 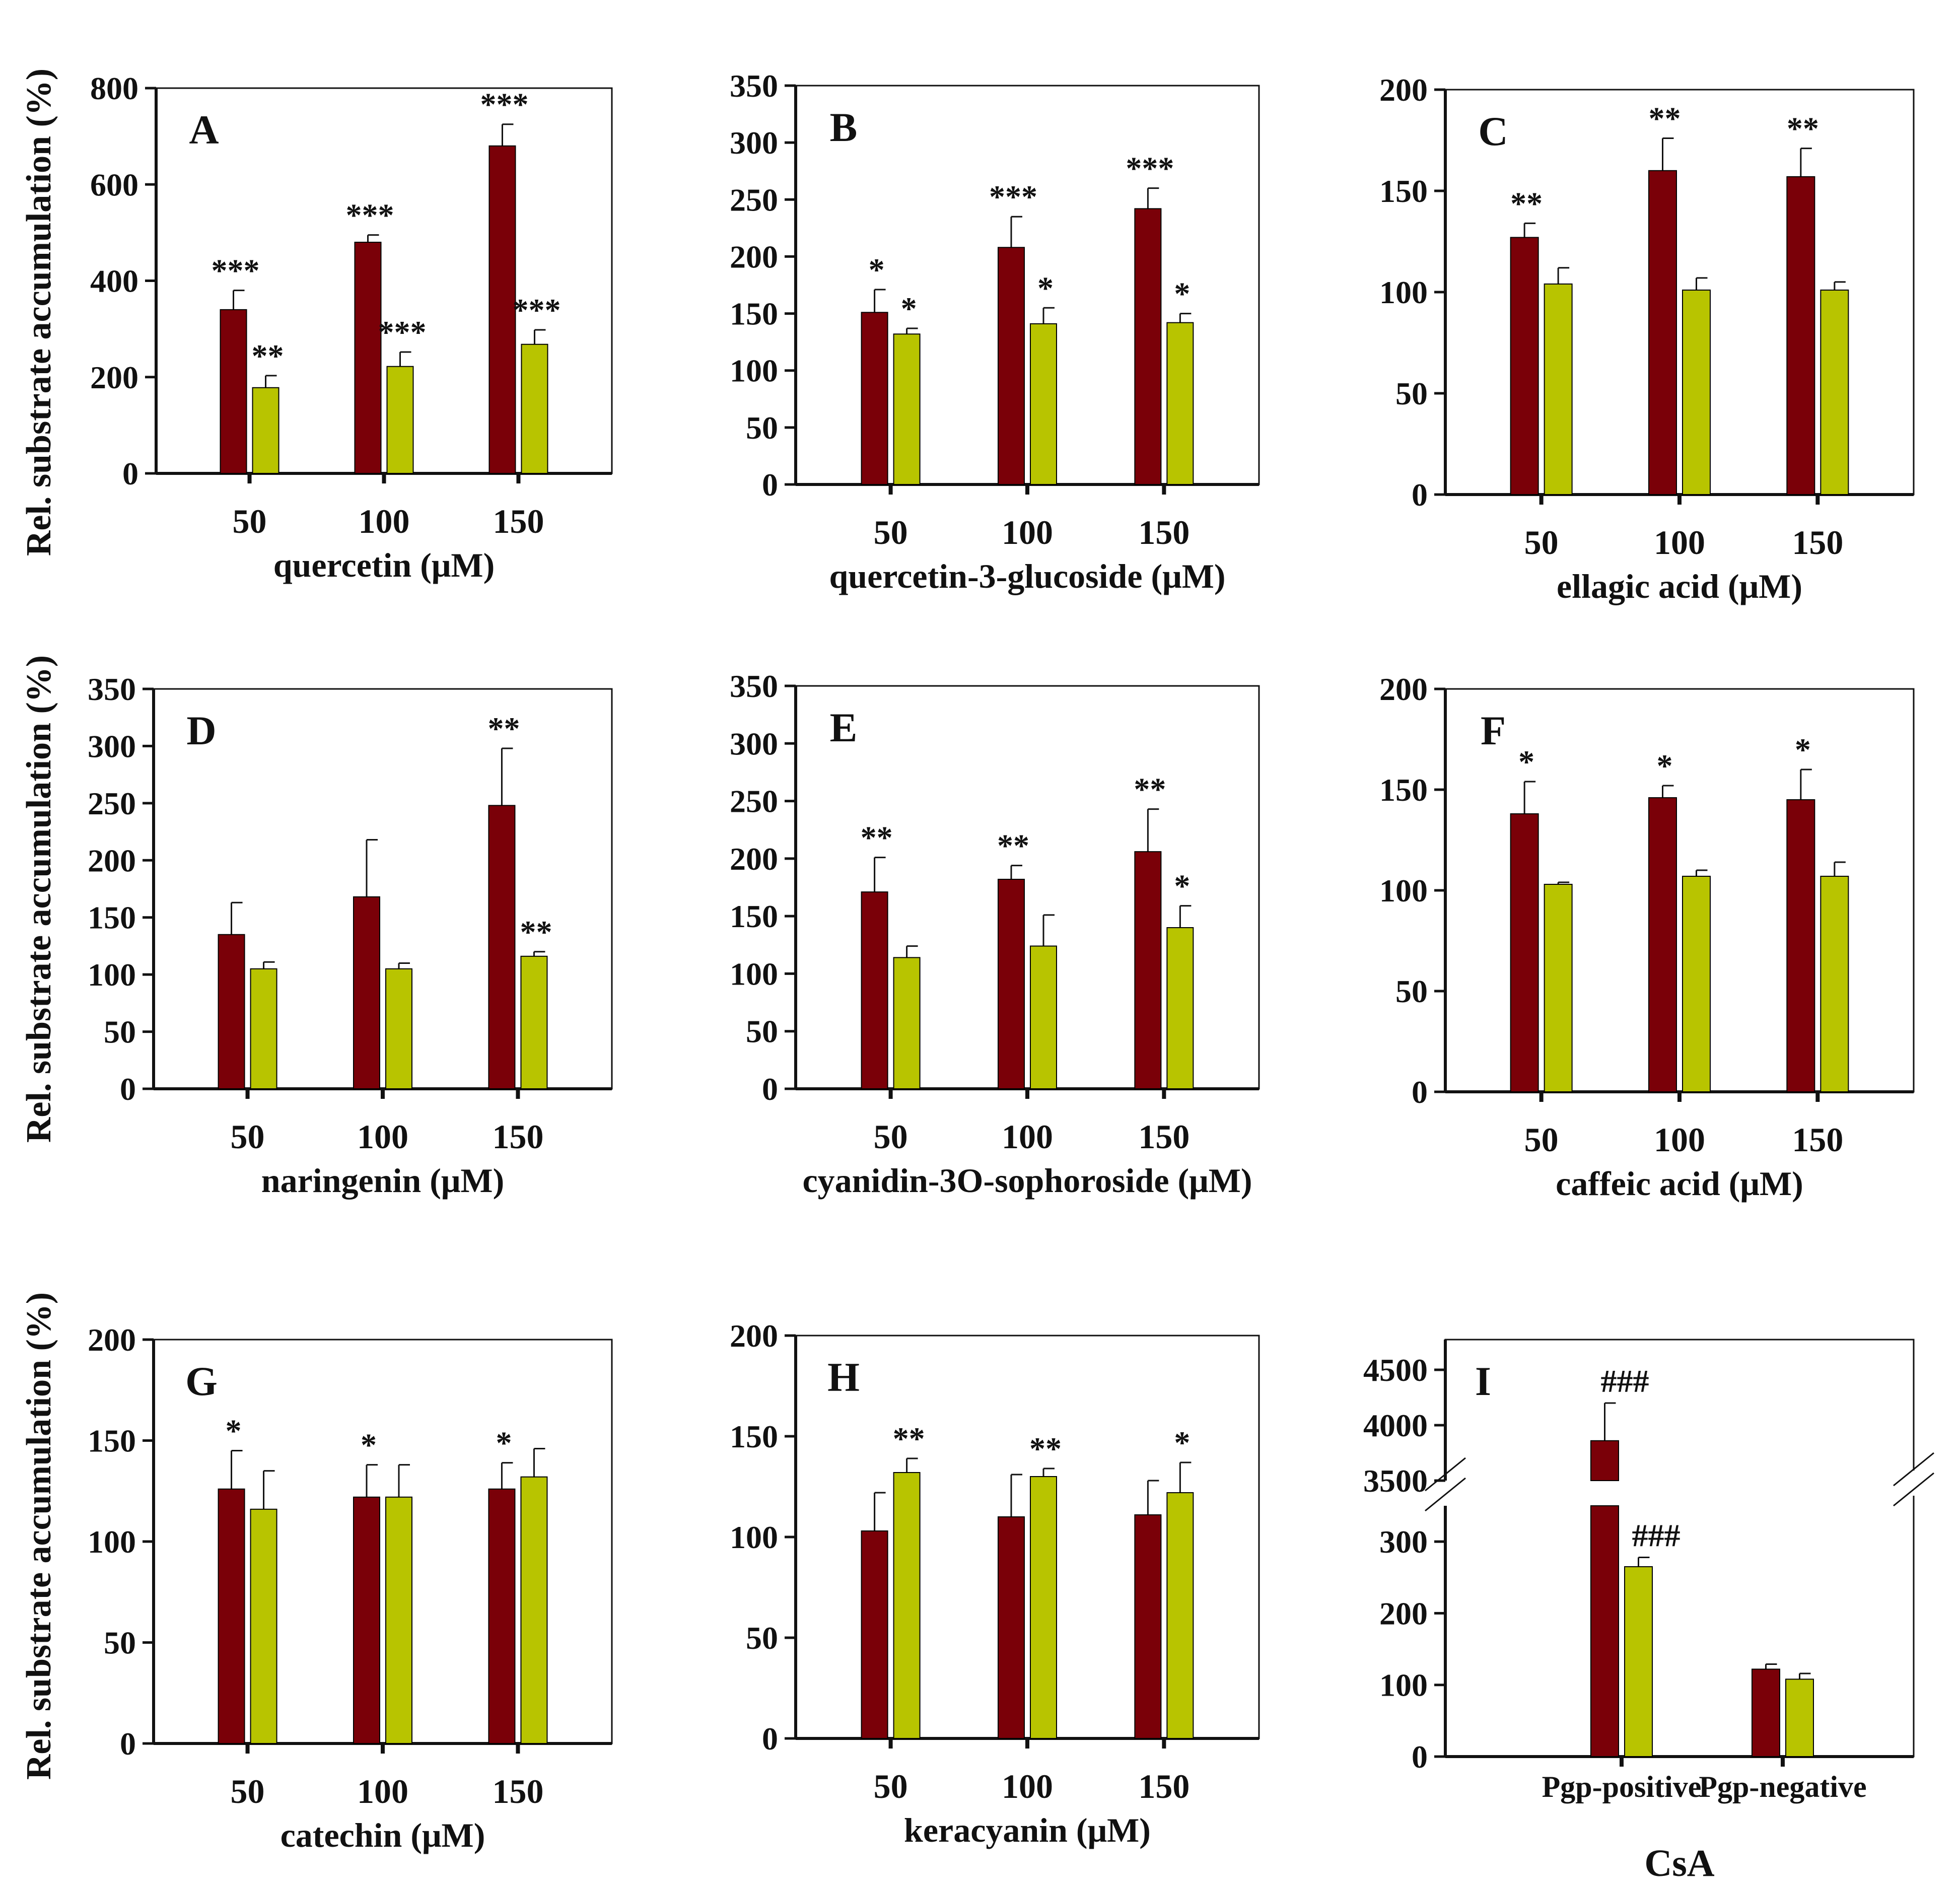 What do you see at coordinates (1679, 1863) in the screenshot?
I see `x-axis-label: CsA` at bounding box center [1679, 1863].